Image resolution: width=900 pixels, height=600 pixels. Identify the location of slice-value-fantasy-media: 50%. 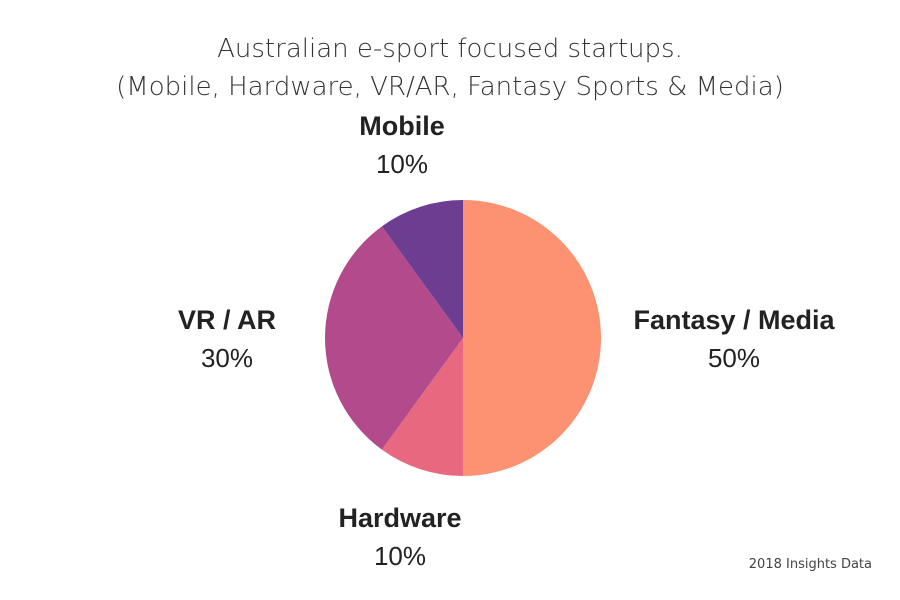
(734, 358).